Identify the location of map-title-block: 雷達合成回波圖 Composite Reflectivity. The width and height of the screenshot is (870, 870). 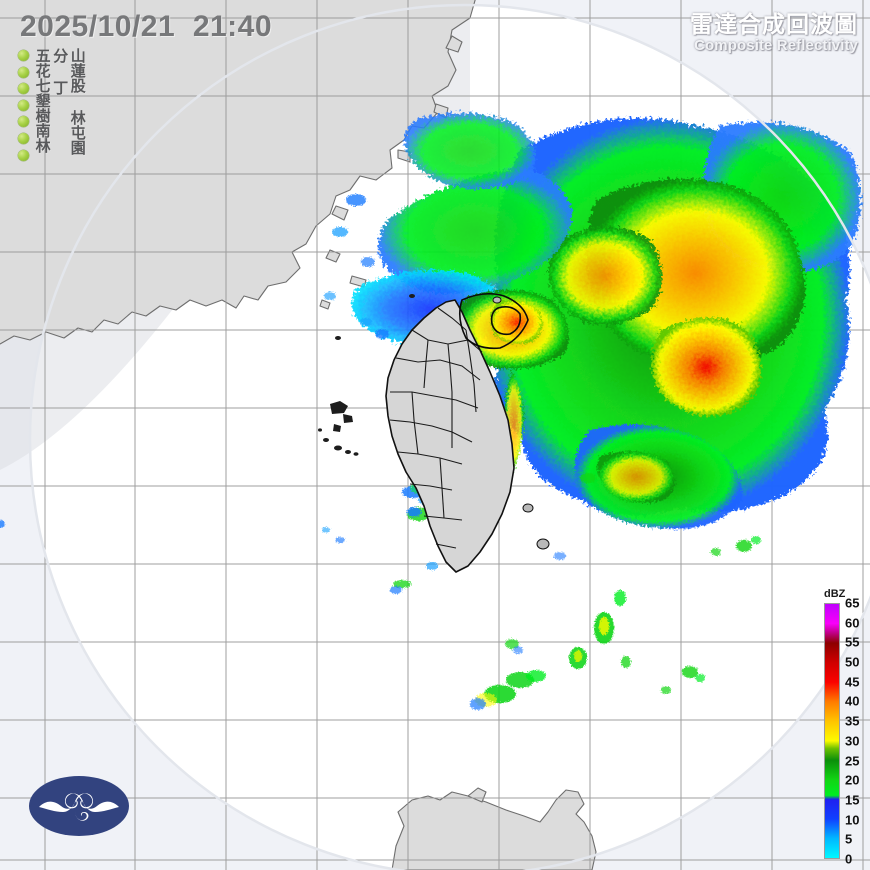
(774, 33).